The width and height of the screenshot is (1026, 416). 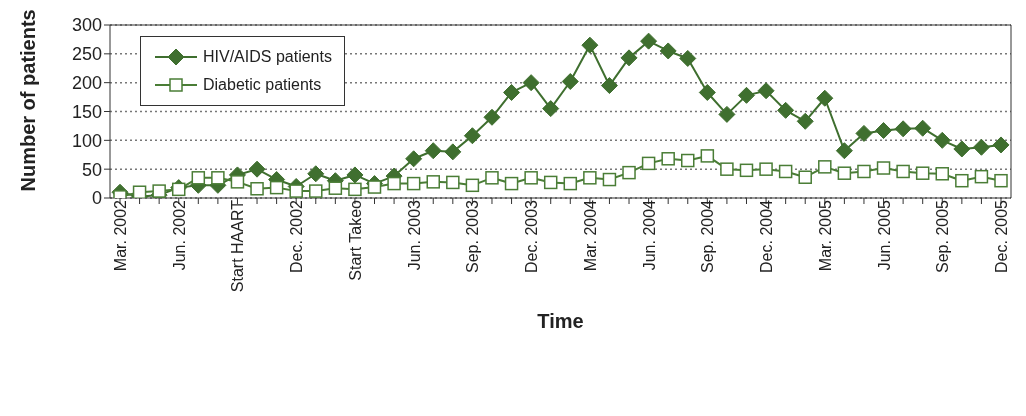 What do you see at coordinates (943, 236) in the screenshot?
I see `x-tick-label: Sep. 2005` at bounding box center [943, 236].